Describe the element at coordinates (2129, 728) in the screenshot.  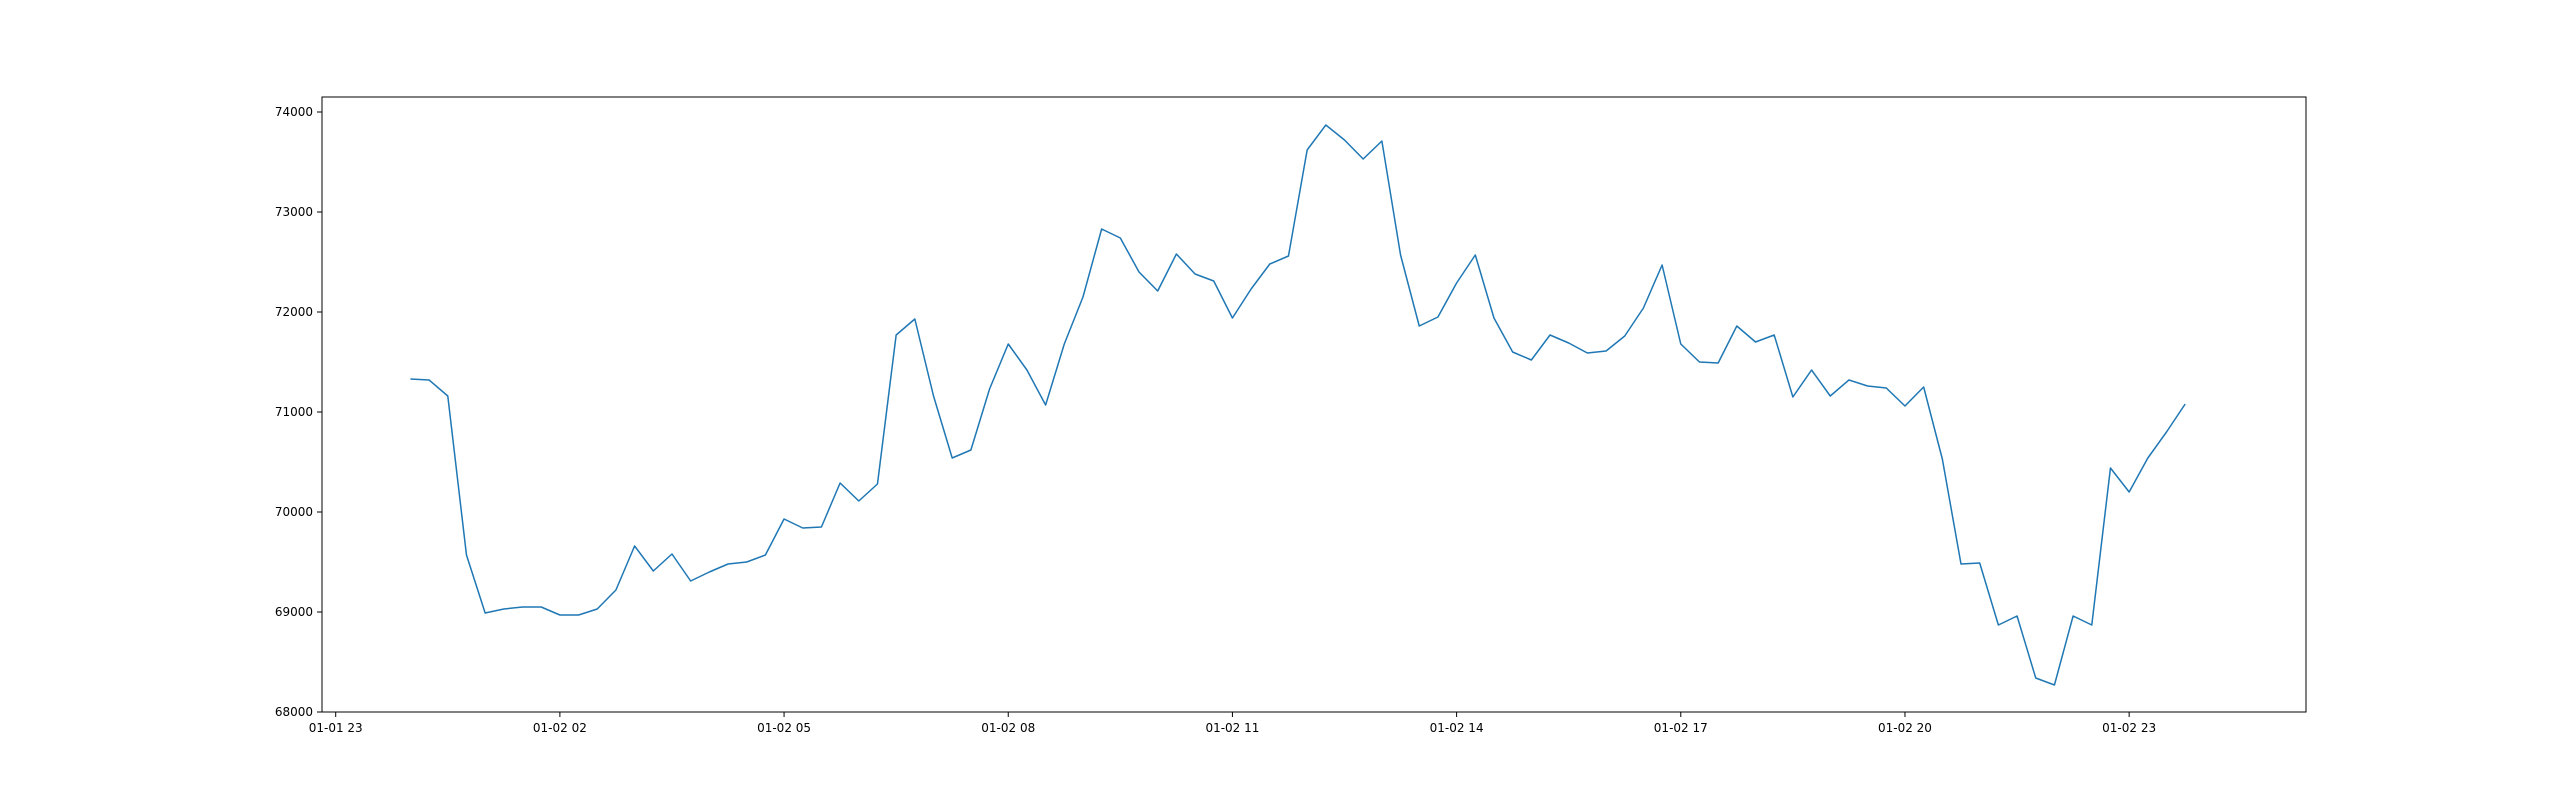
I see `x-tick-label: 01-02 23` at that location.